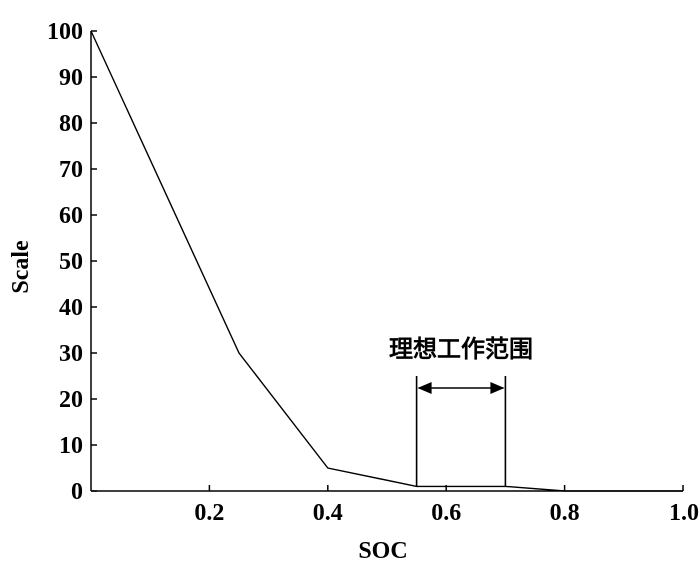  Describe the element at coordinates (71, 308) in the screenshot. I see `y-tick-label: 40` at that location.